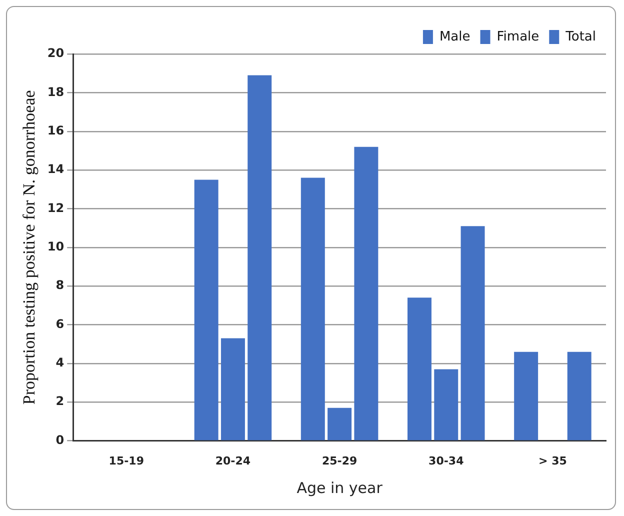 The height and width of the screenshot is (516, 624). What do you see at coordinates (126, 461) in the screenshot?
I see `x-tick-label: 15-19` at bounding box center [126, 461].